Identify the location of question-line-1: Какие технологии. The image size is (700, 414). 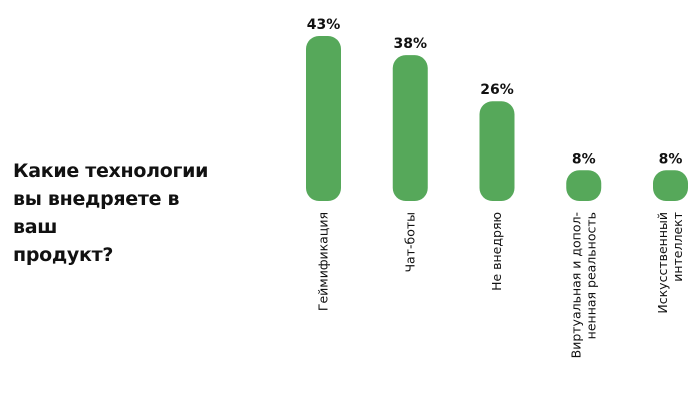
(111, 171).